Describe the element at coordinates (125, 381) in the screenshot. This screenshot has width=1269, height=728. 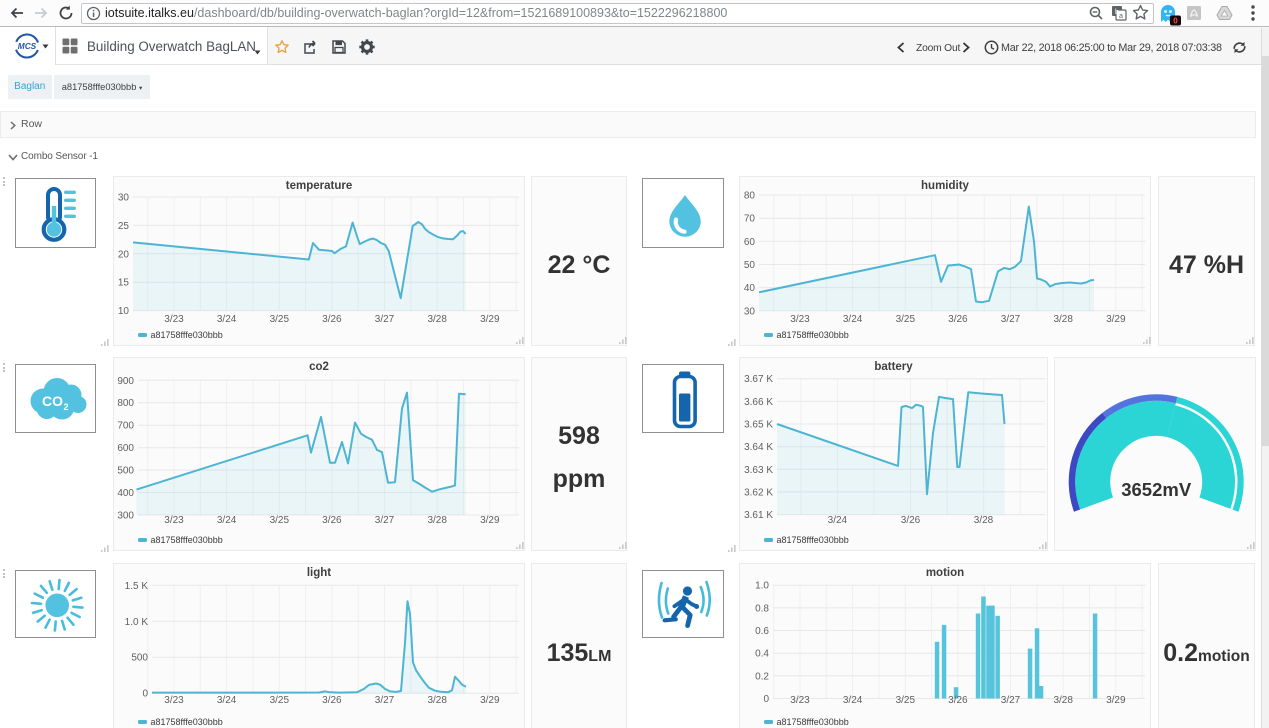
I see `svg-text: 900` at that location.